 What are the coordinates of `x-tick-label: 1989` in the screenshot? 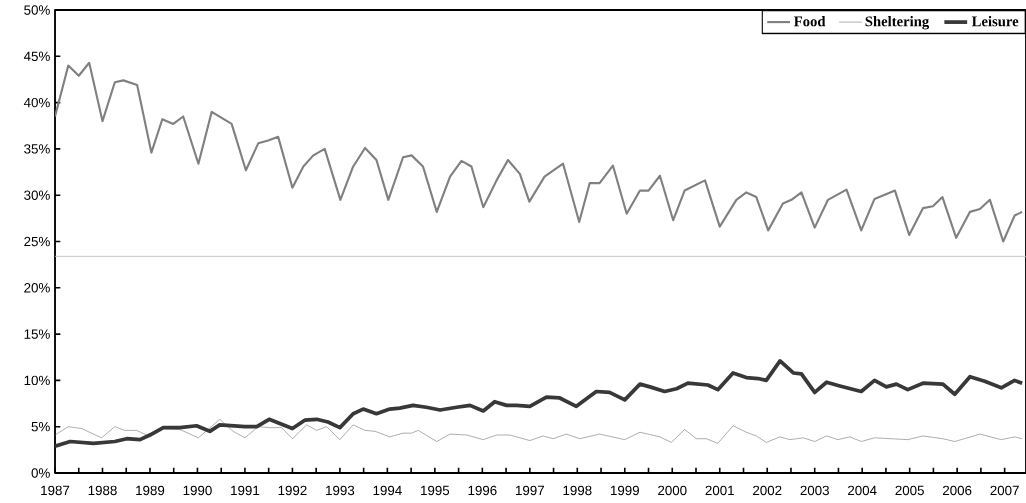 It's located at (150, 490).